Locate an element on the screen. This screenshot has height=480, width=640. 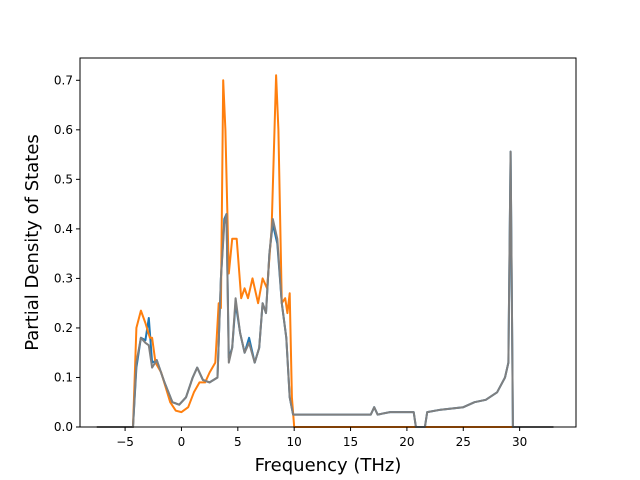
y-tick-label: 0.7 is located at coordinates (63, 80).